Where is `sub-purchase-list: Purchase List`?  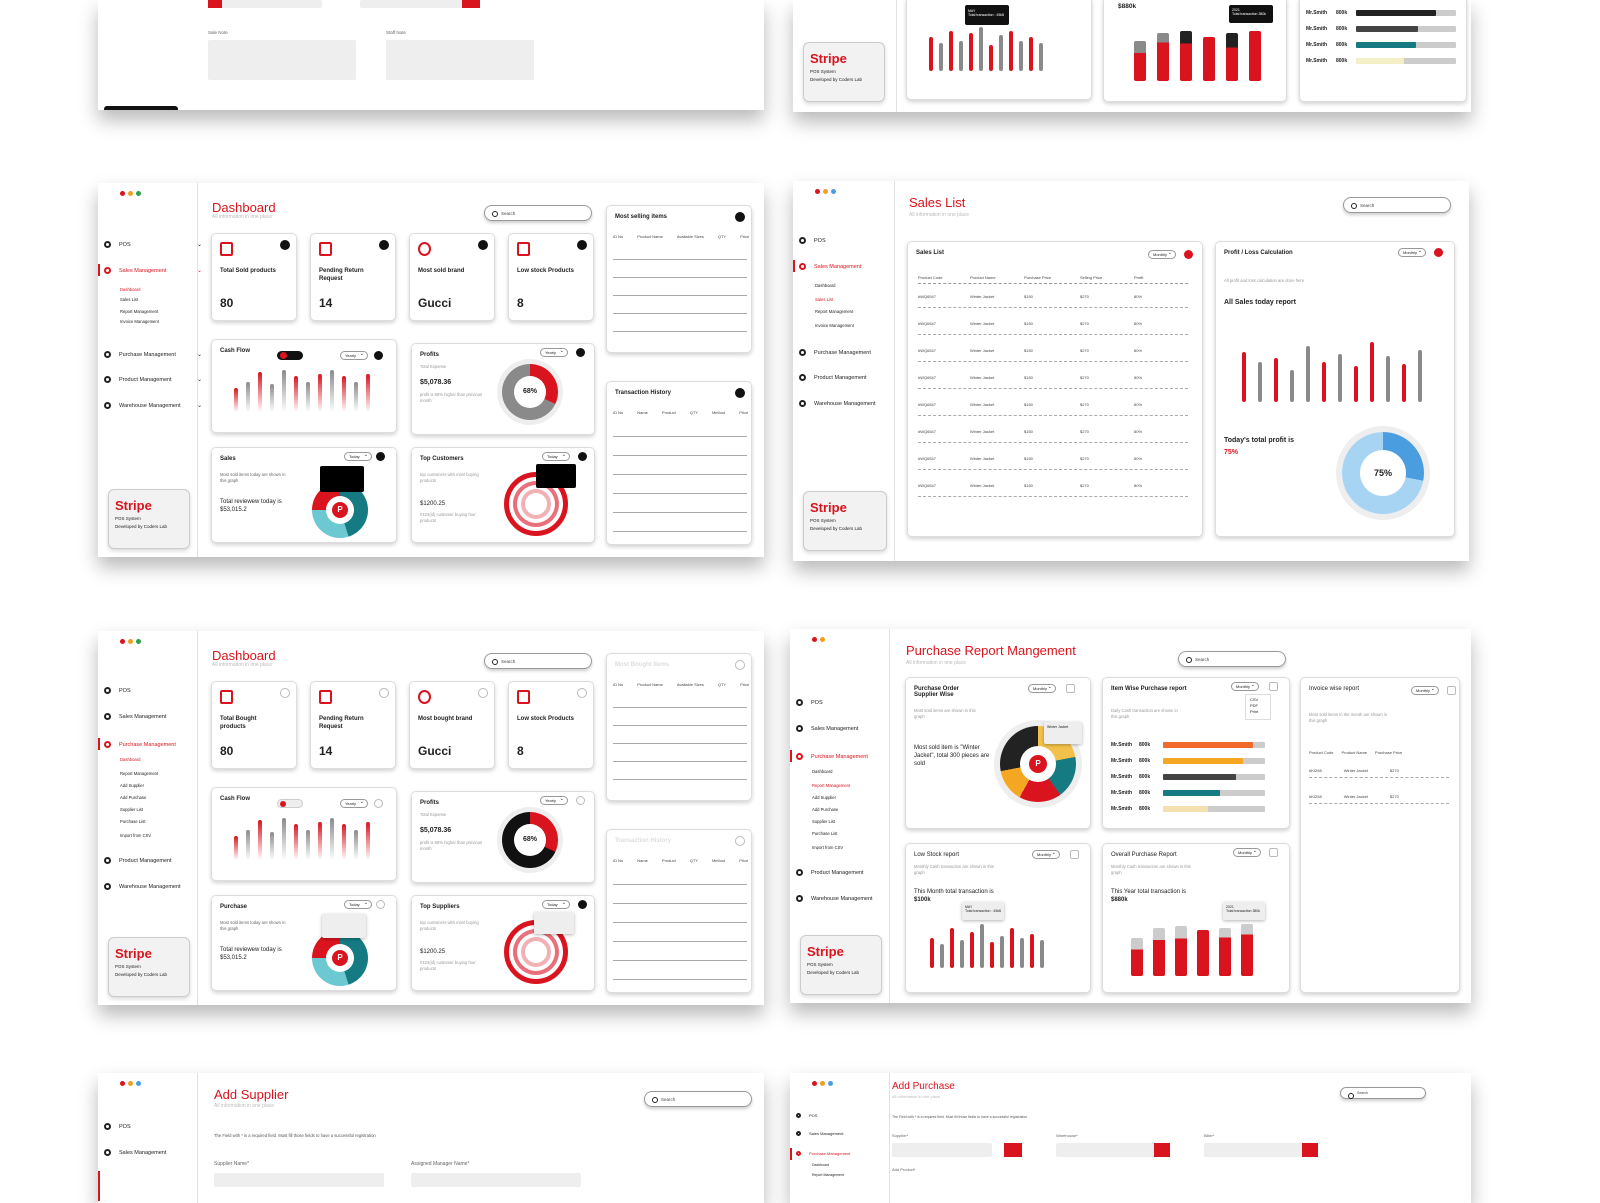 sub-purchase-list: Purchase List is located at coordinates (133, 821).